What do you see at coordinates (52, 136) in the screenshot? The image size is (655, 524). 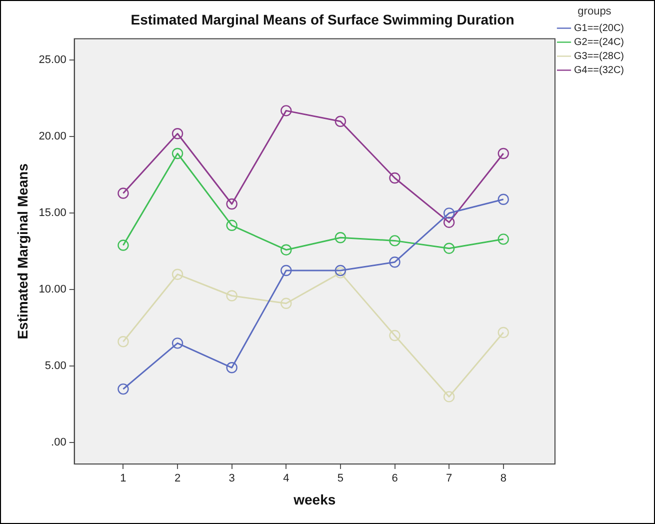 I see `y-tick-label: 20.00` at bounding box center [52, 136].